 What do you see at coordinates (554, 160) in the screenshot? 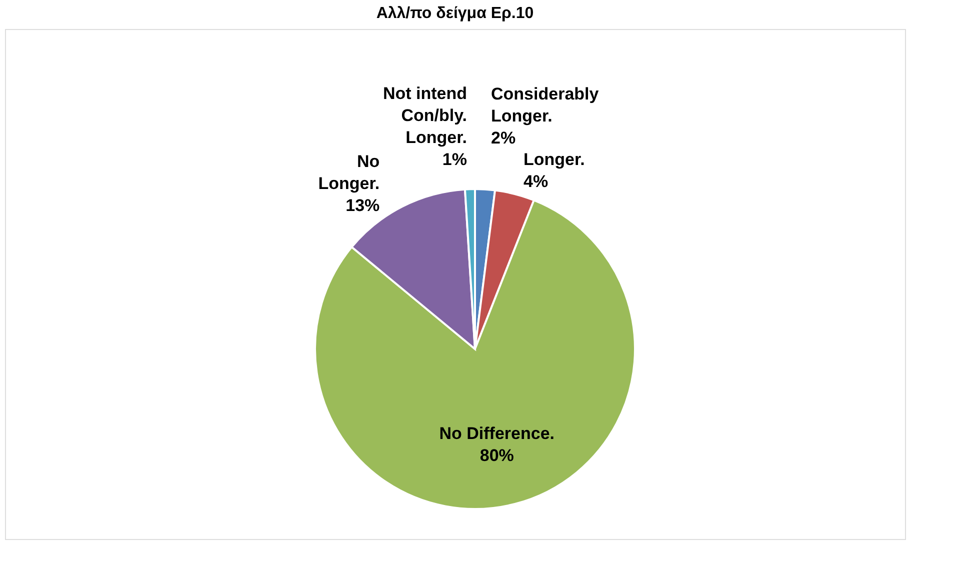
I see `slice-label: Longer.` at bounding box center [554, 160].